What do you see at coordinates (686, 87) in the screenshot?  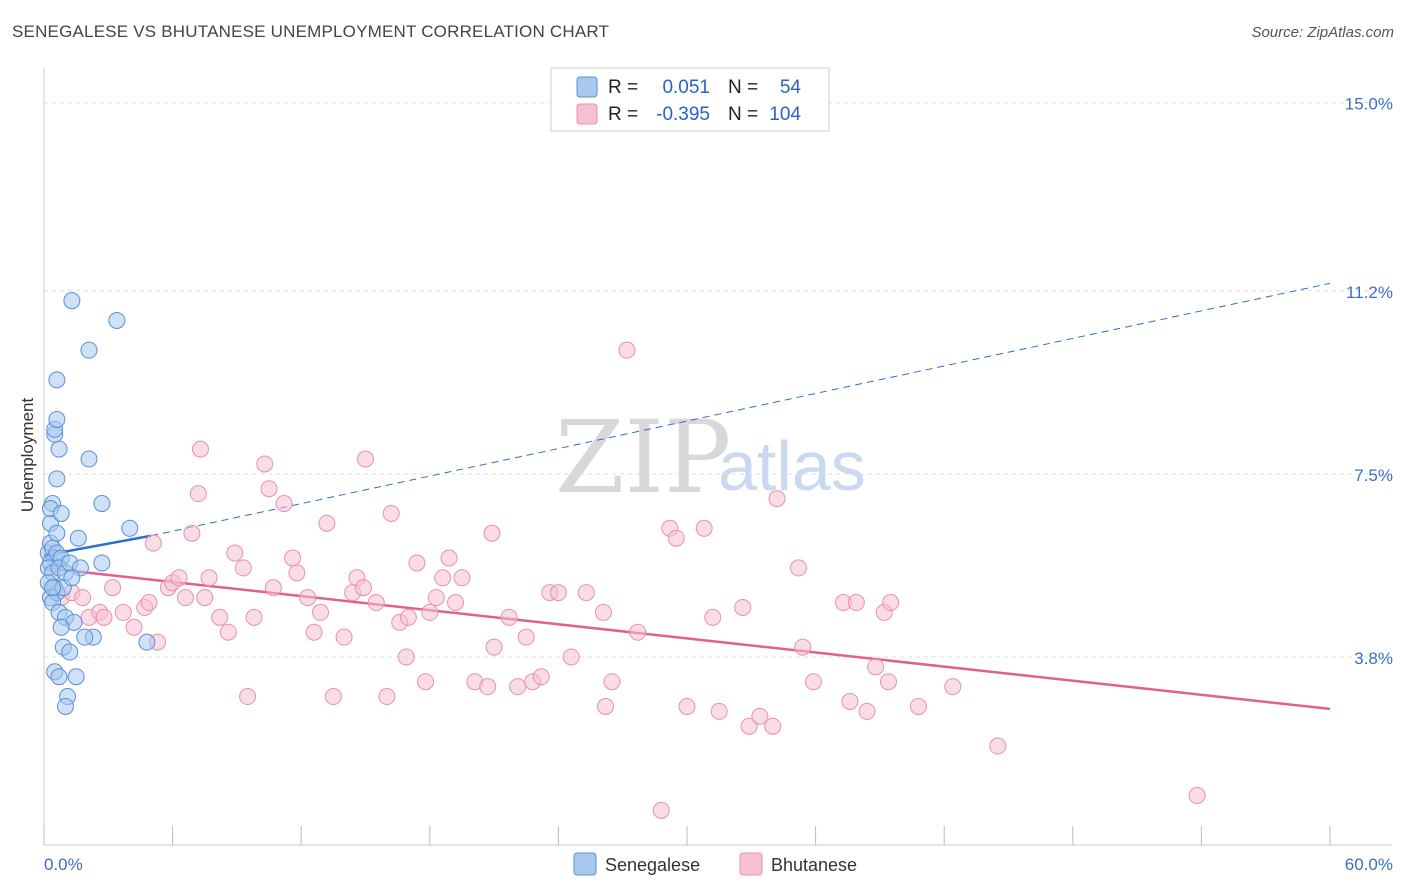 I see `legend-r-value-senegalese: 0.051` at bounding box center [686, 87].